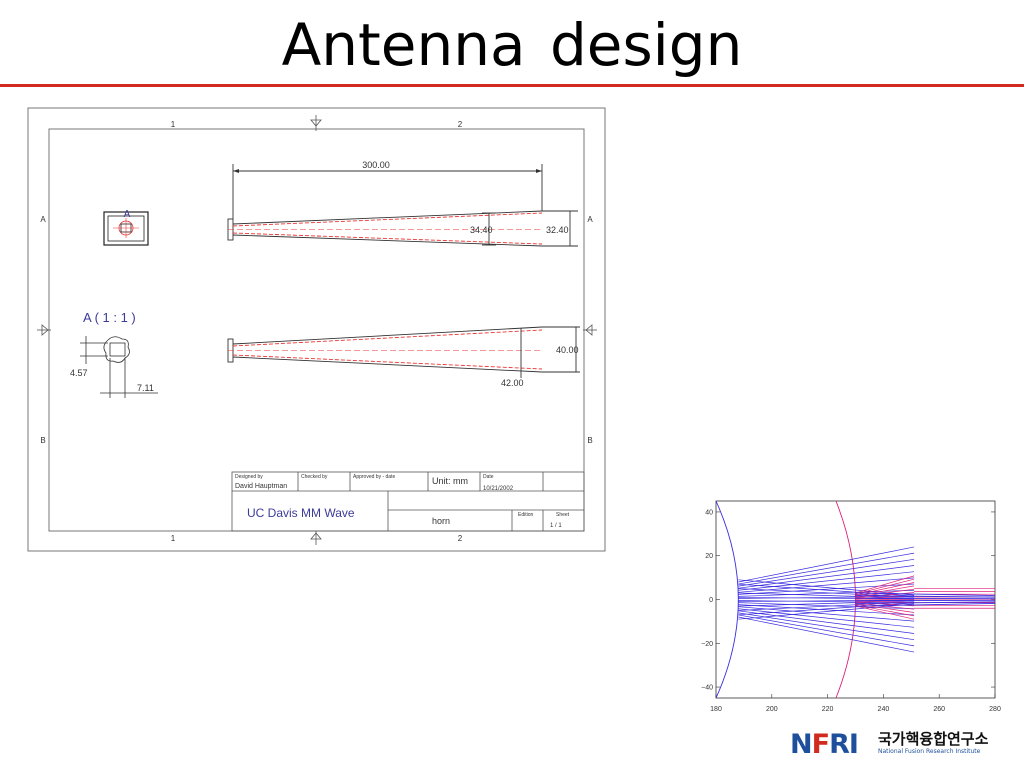 This screenshot has height=768, width=1024. I want to click on designed-by: David Hauptman, so click(261, 486).